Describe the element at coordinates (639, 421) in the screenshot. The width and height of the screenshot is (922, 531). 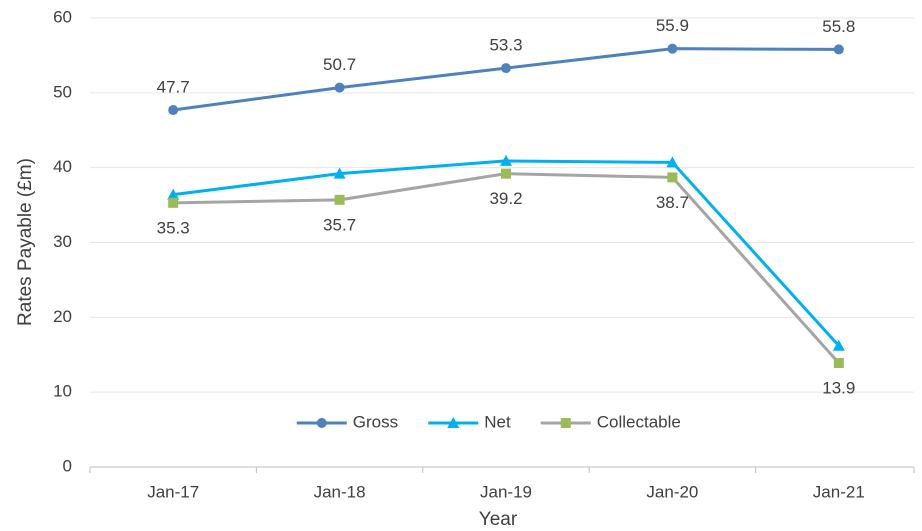
I see `legend-label: Collectable` at that location.